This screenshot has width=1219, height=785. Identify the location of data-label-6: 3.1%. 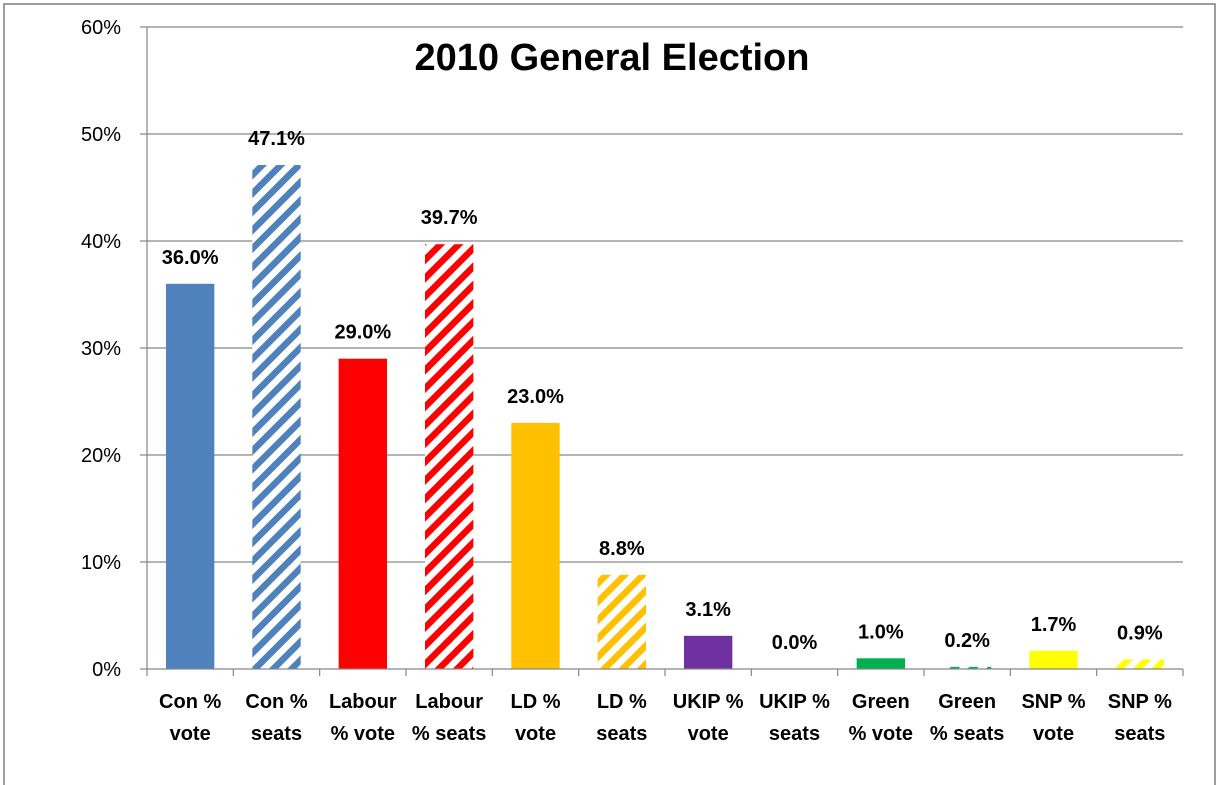
(708, 610).